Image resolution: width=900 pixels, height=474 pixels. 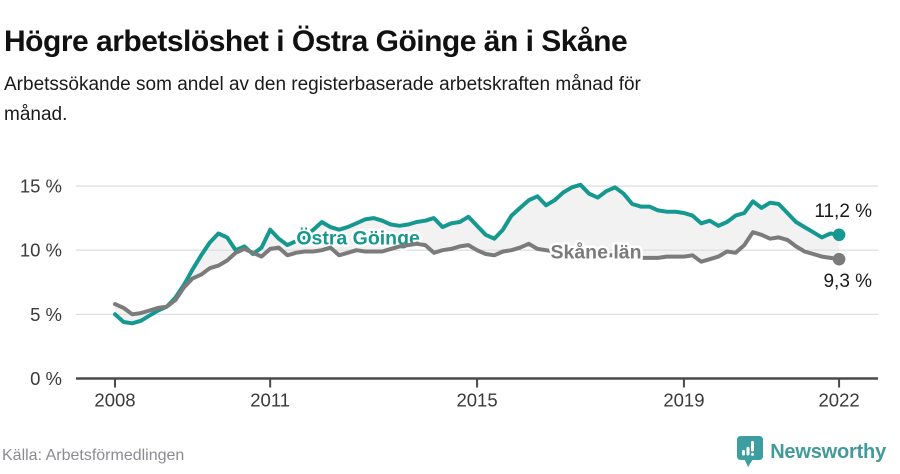 What do you see at coordinates (476, 400) in the screenshot?
I see `x-tick-label-2015: 2015` at bounding box center [476, 400].